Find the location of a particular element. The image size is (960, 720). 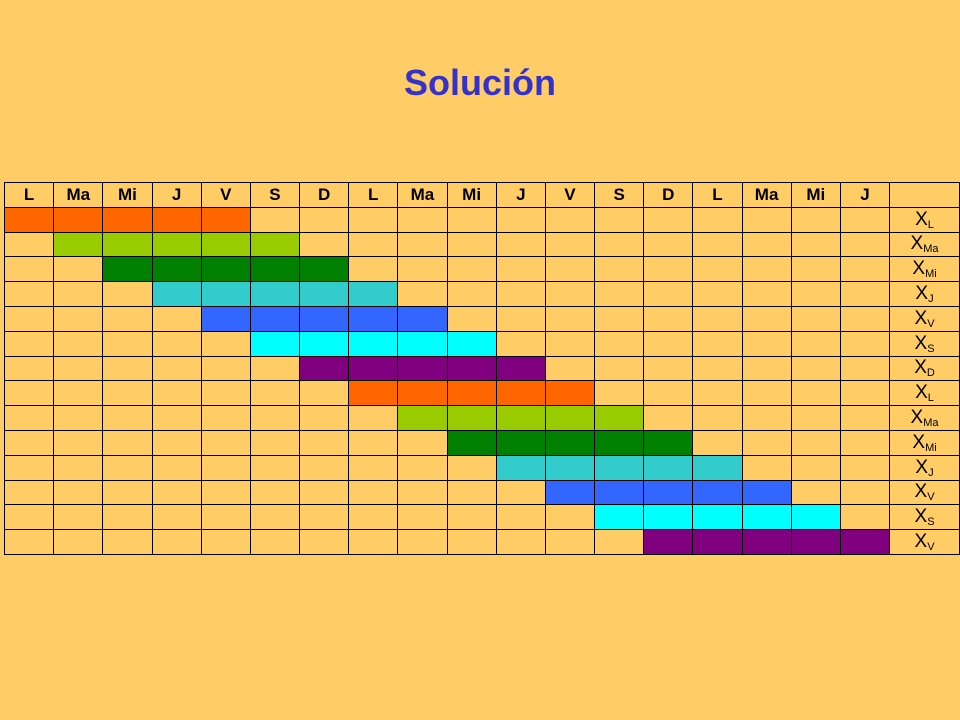

variable-label: XL is located at coordinates (924, 219).